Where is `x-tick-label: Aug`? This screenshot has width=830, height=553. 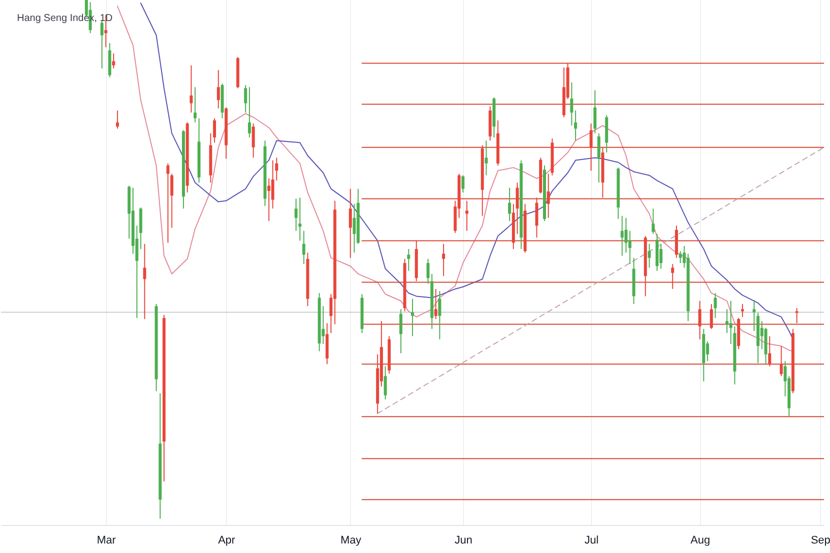 x-tick-label: Aug is located at coordinates (700, 540).